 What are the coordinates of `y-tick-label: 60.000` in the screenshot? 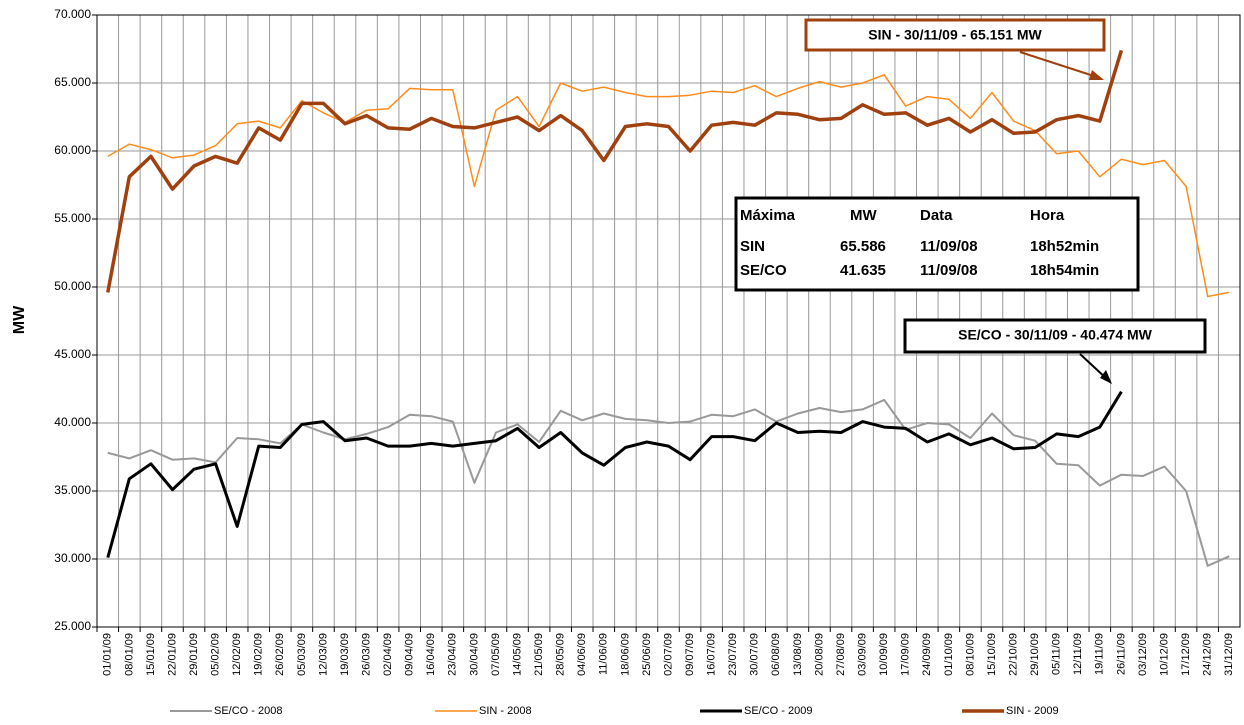 It's located at (72, 150).